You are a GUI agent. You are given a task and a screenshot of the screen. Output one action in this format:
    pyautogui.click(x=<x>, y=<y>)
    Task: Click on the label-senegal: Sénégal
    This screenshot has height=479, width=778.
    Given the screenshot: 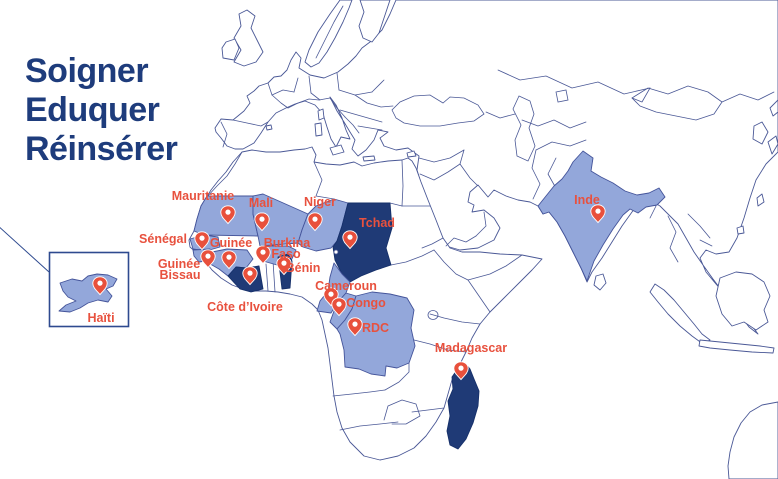 What is the action you would take?
    pyautogui.click(x=163, y=239)
    